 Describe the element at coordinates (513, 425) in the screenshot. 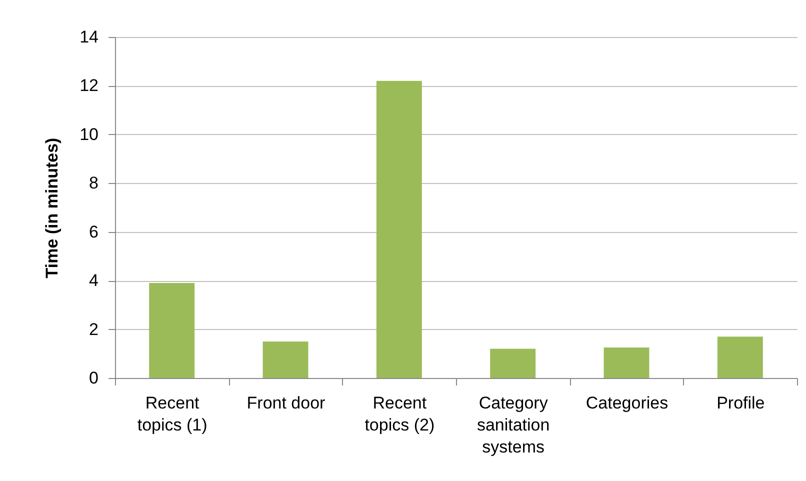

I see `x-tick-label: Category sanitation systems` at that location.